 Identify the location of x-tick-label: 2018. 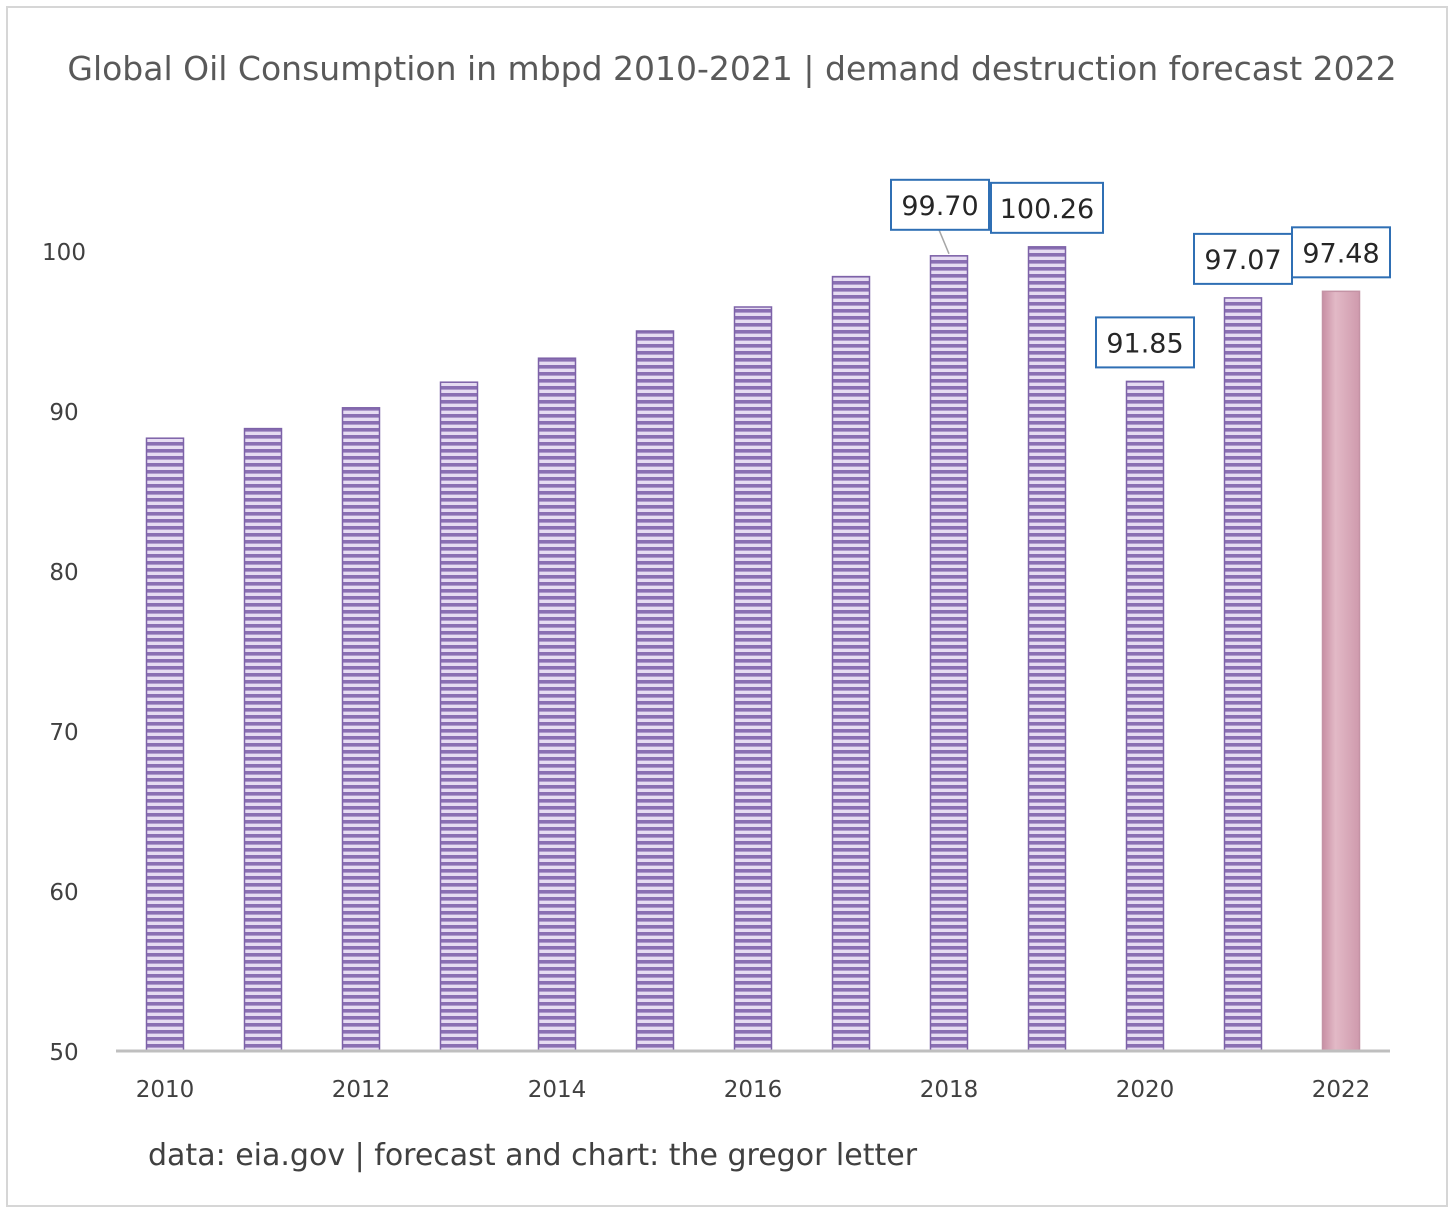
(949, 1090).